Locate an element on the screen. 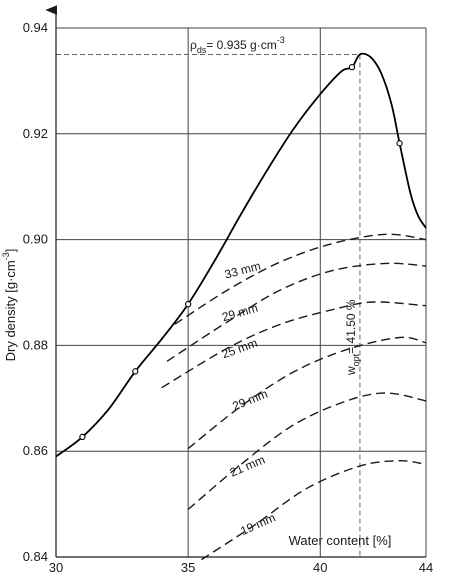  curve-label: 21 mm is located at coordinates (247, 465).